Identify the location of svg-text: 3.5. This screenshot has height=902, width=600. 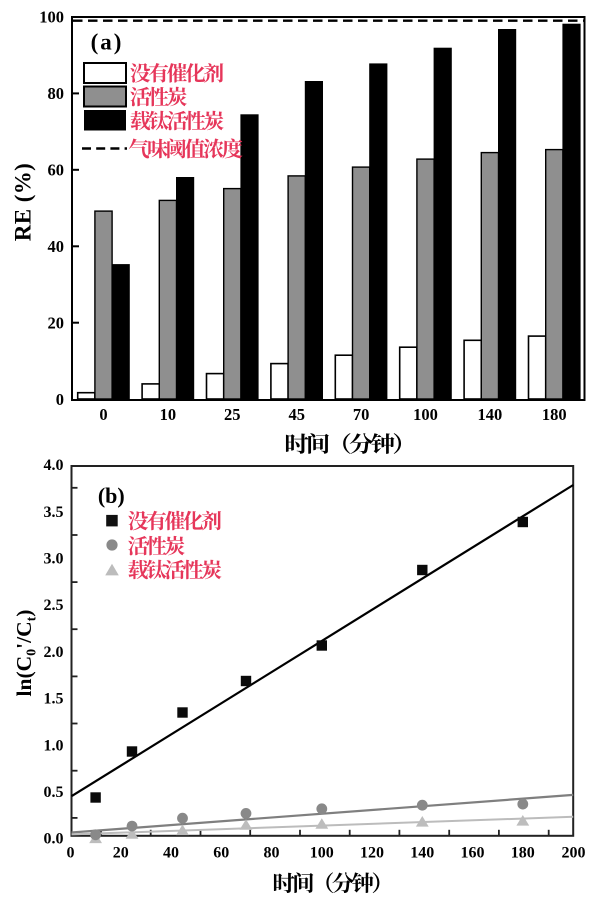
(54, 512).